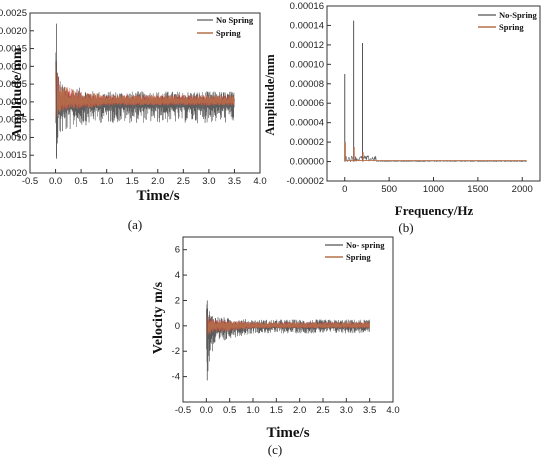 The width and height of the screenshot is (550, 464). What do you see at coordinates (13, 13) in the screenshot?
I see `y-tick-label: 0.0025` at bounding box center [13, 13].